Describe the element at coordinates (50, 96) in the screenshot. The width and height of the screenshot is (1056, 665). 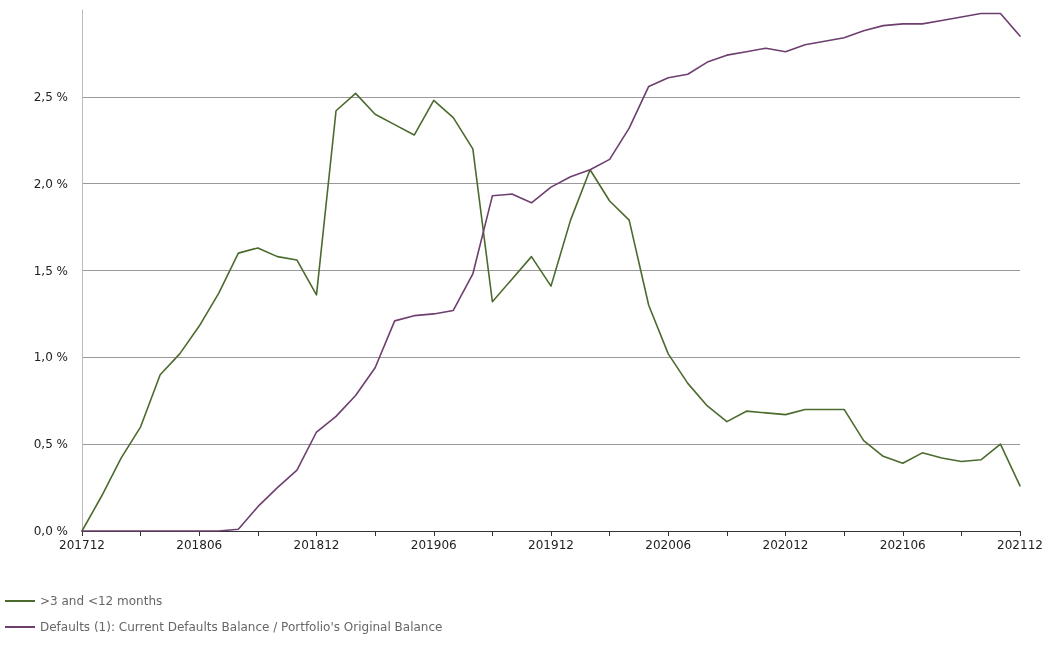
I see `y-tick-label: 2,5 %` at that location.